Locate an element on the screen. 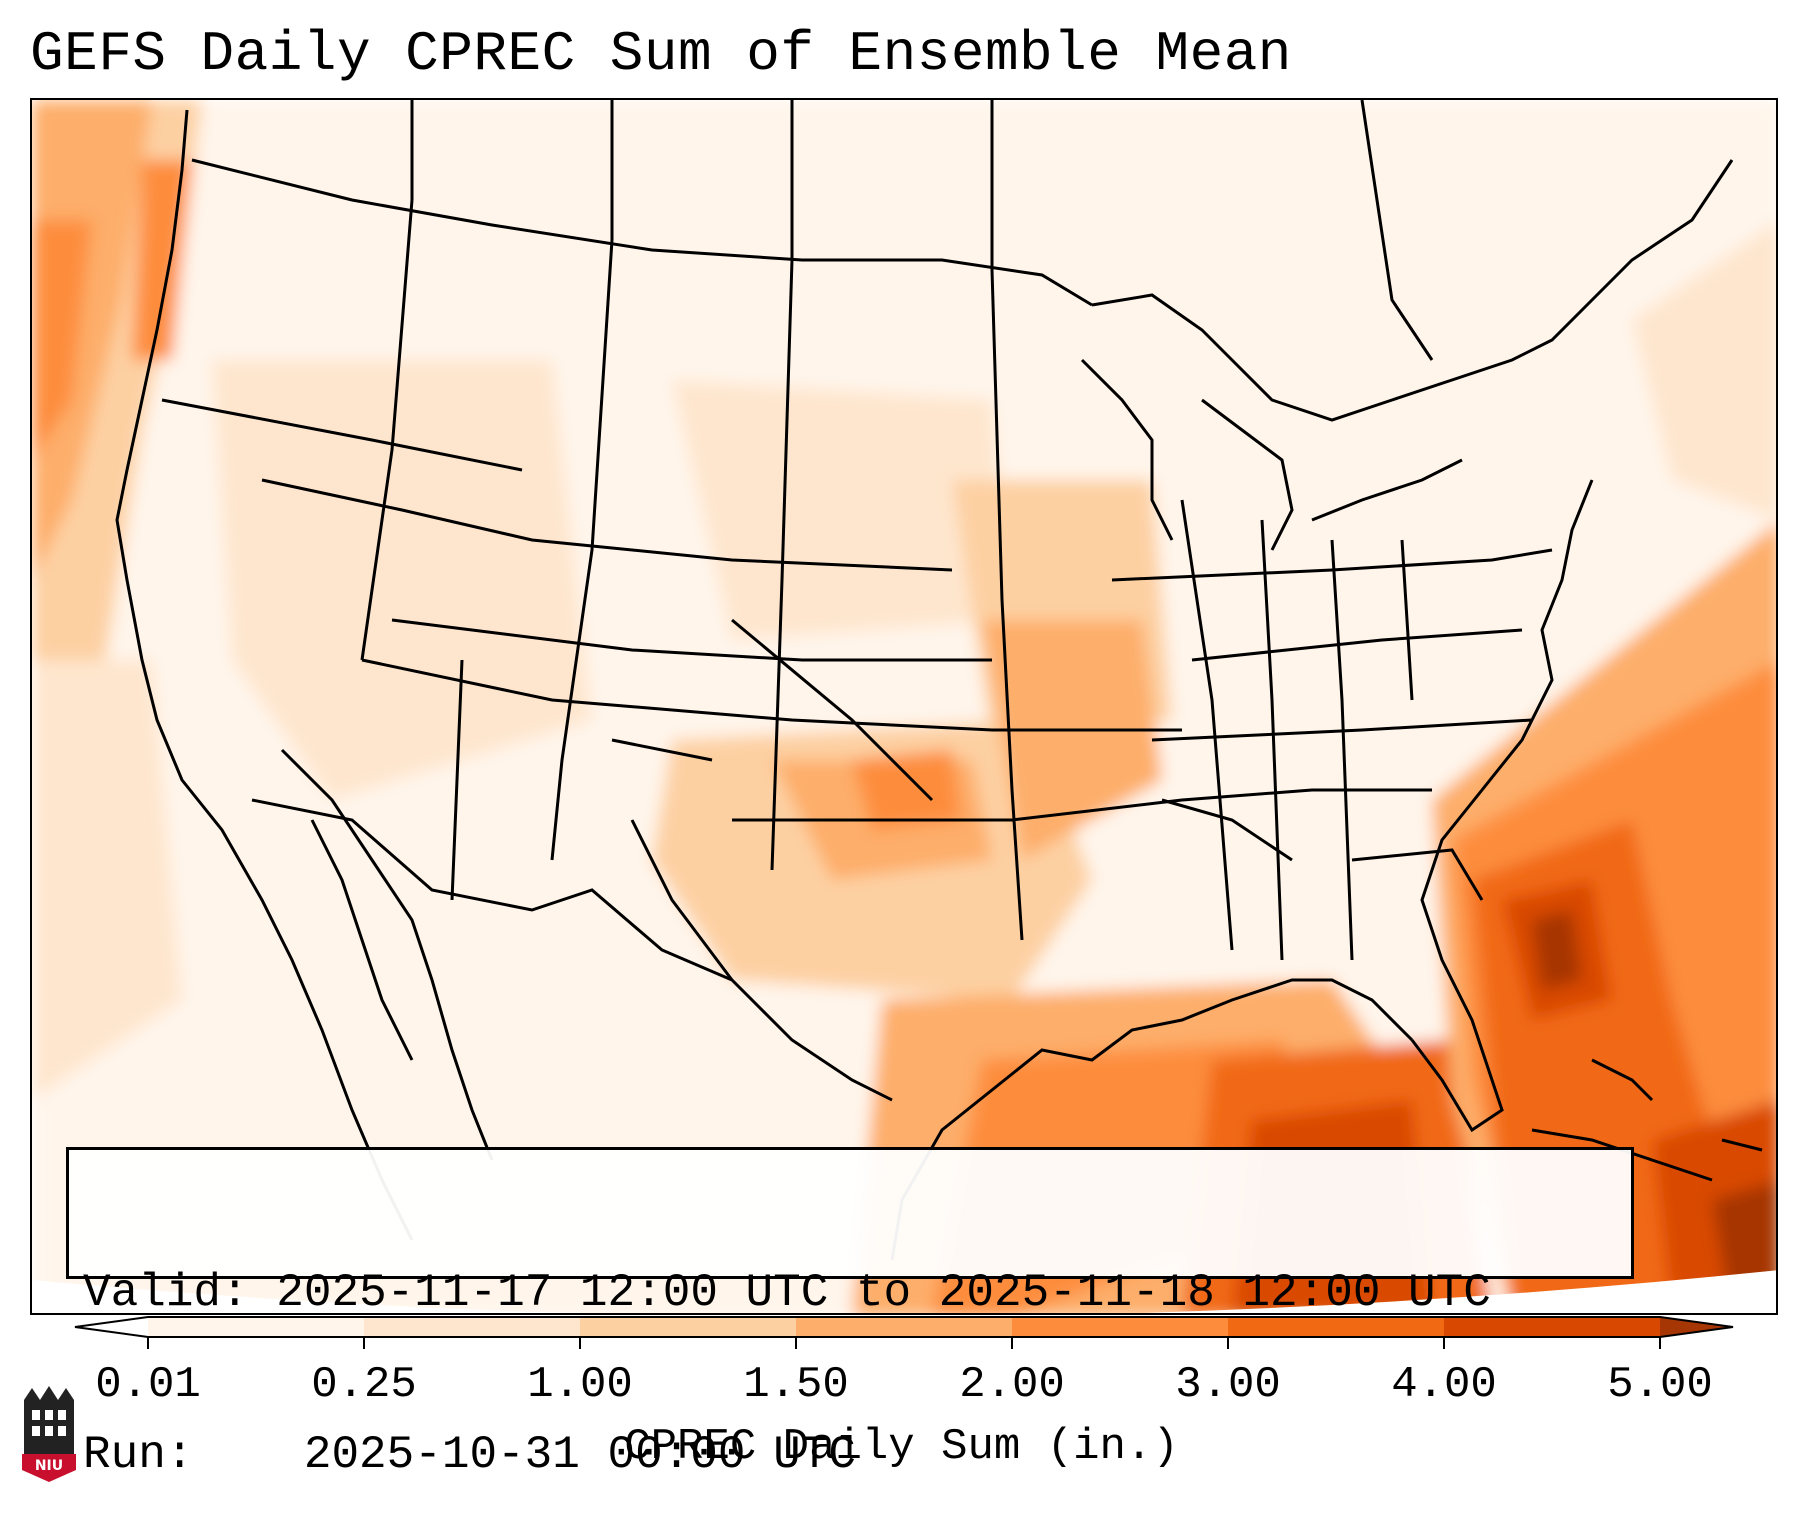 The image size is (1803, 1536). colorbar-tick-label: 1.50 is located at coordinates (796, 1385).